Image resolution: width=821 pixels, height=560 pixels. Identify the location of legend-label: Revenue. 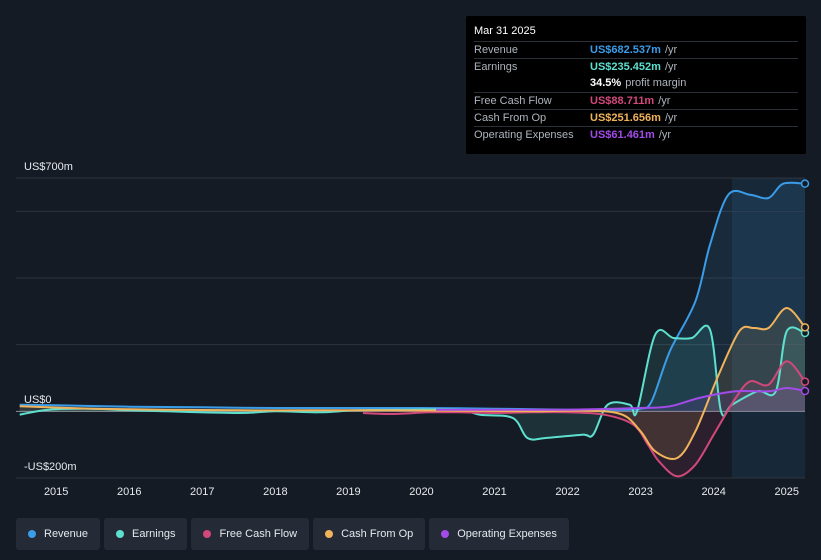
(66, 534).